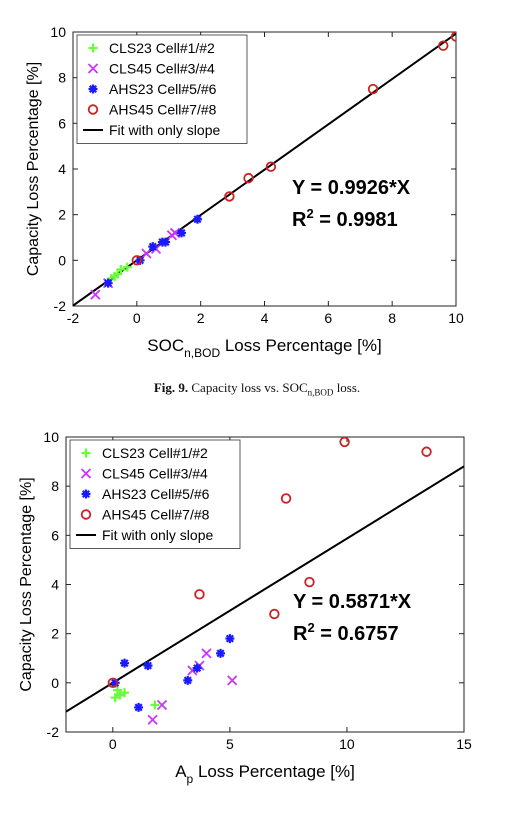 This screenshot has height=813, width=514. I want to click on chart1-y-tick-label: -2, so click(60, 306).